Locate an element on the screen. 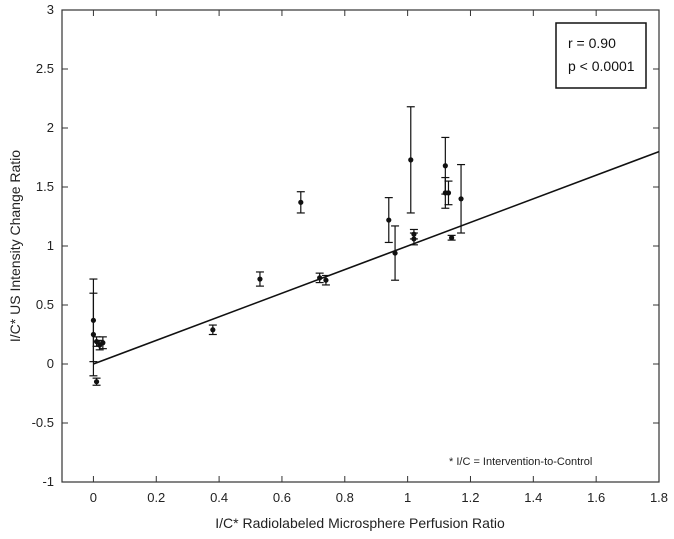 The height and width of the screenshot is (539, 674). stats-box: r = 0.90 p < 0.0001 is located at coordinates (601, 55).